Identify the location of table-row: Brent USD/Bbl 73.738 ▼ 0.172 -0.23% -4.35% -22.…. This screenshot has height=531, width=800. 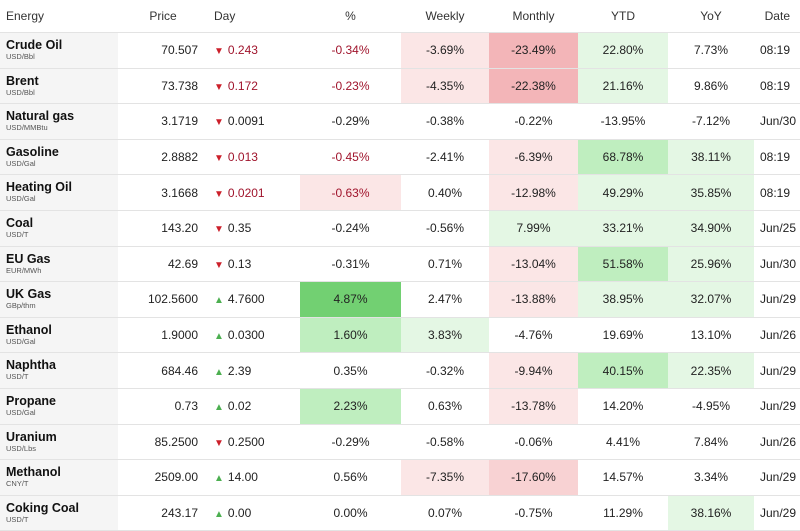
(400, 86).